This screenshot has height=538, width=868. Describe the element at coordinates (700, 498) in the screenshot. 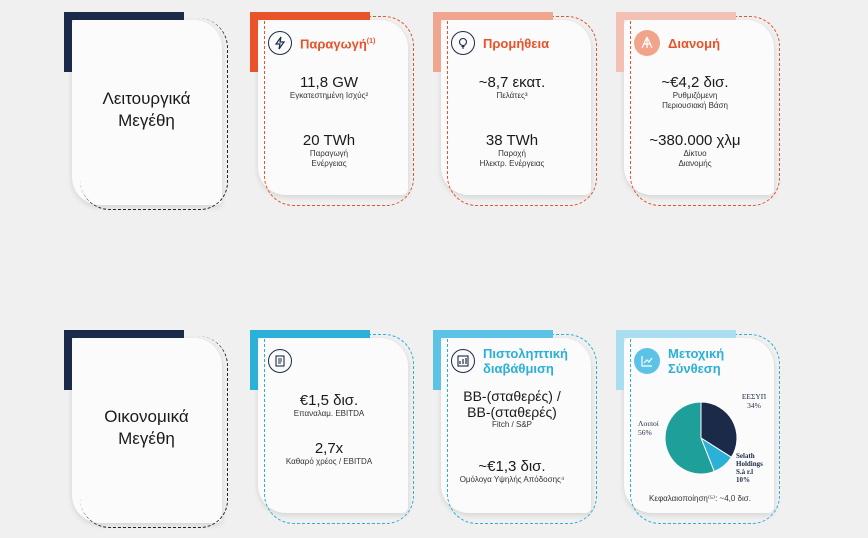

I see `market-cap-caption: Κεφαλαιοποίηση⁽⁵⁾: ~4,0 δισ.` at that location.